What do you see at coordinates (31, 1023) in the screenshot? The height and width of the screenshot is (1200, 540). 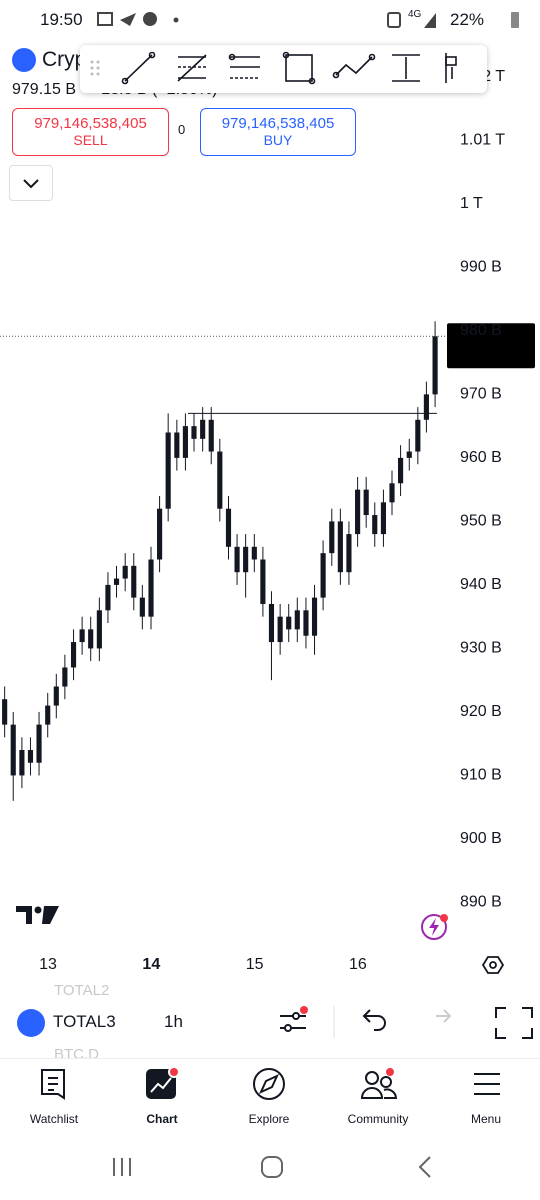 I see `symbol-bar-icon` at bounding box center [31, 1023].